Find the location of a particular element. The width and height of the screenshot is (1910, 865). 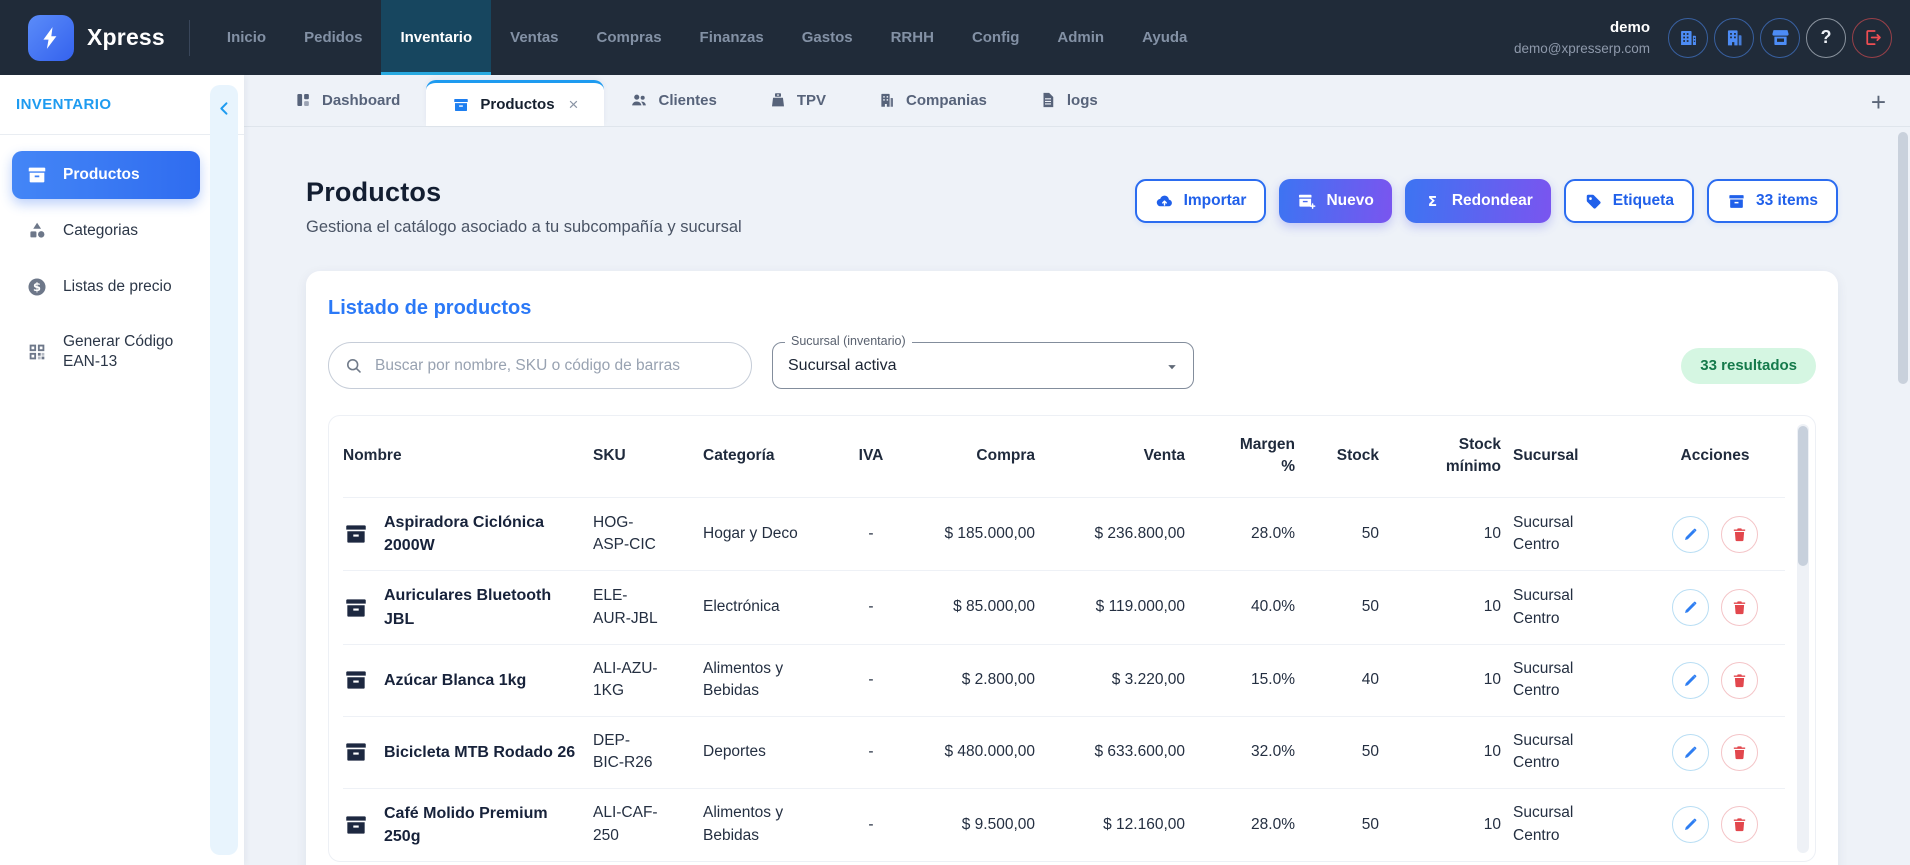

sidebar-item-label: Productos is located at coordinates (101, 174).